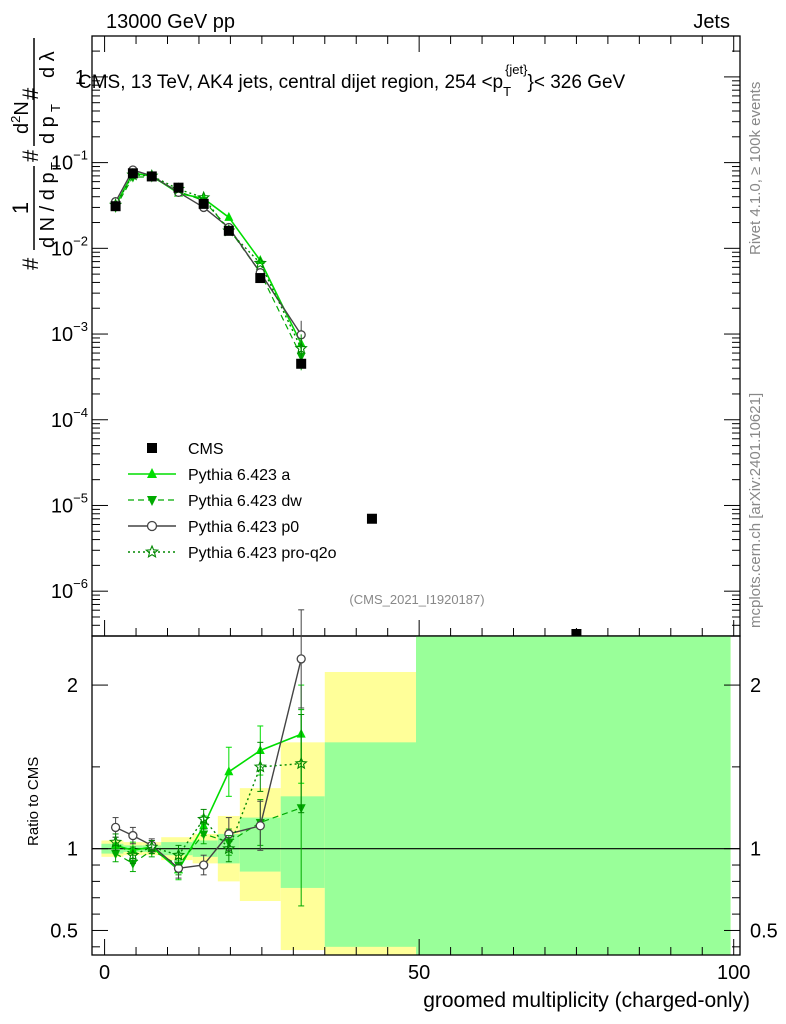  Describe the element at coordinates (64, 931) in the screenshot. I see `ratio-ytick-label: 0.5` at that location.